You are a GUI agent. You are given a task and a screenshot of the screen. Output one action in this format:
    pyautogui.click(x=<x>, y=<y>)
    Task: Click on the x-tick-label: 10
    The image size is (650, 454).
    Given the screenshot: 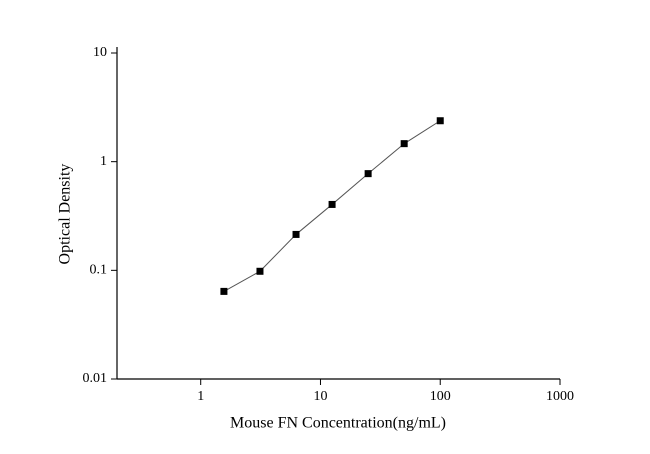 What is the action you would take?
    pyautogui.click(x=320, y=396)
    